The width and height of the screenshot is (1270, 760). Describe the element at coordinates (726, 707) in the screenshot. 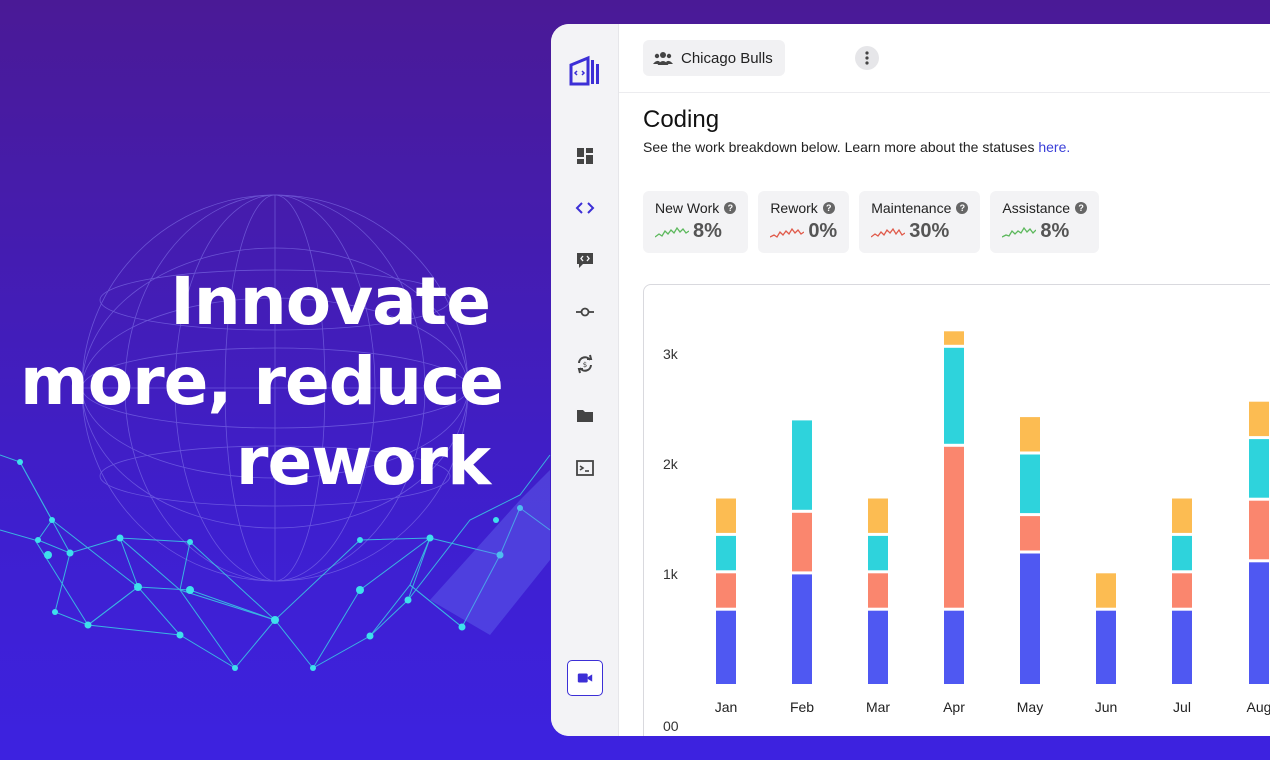

I see `x-tick-label: Jan` at that location.